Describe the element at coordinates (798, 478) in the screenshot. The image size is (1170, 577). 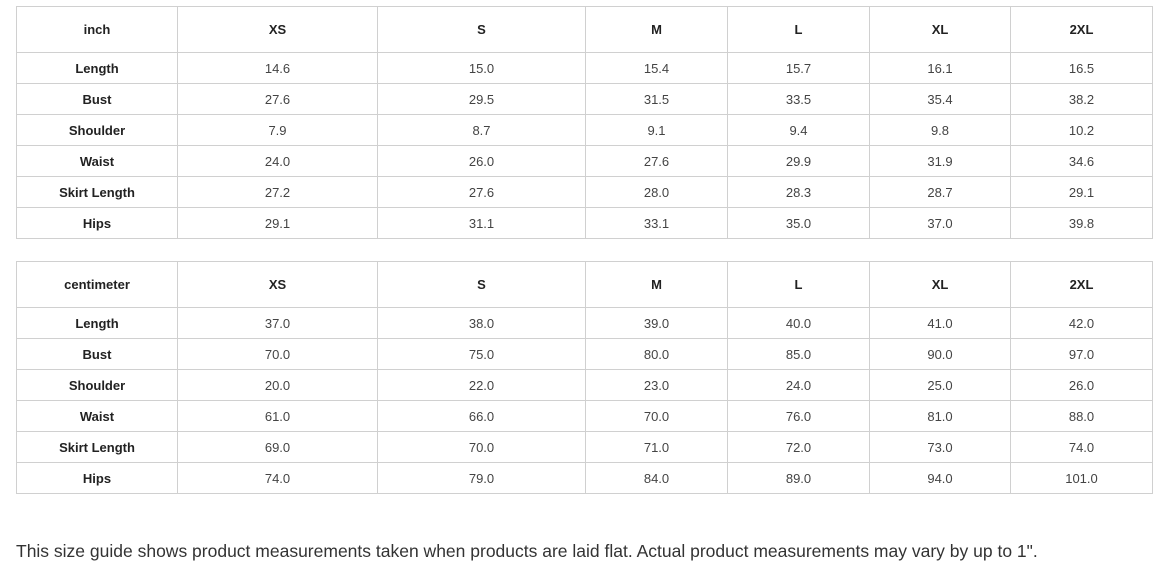
I see `measurement-value: 89.0` at that location.